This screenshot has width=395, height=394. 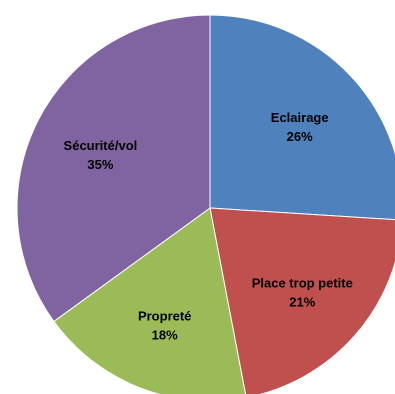 What do you see at coordinates (302, 282) in the screenshot?
I see `slice-category-label: Place trop petite` at bounding box center [302, 282].